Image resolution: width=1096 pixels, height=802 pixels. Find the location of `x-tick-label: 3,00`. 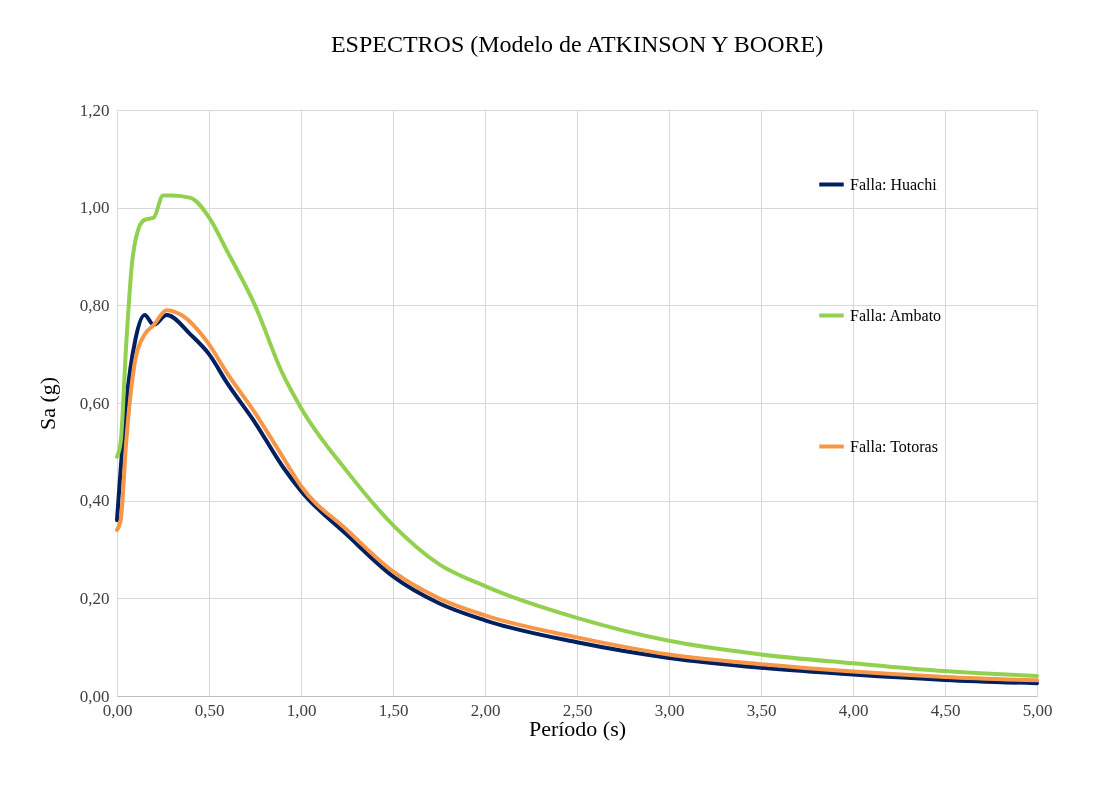

x-tick-label: 3,00 is located at coordinates (669, 710).